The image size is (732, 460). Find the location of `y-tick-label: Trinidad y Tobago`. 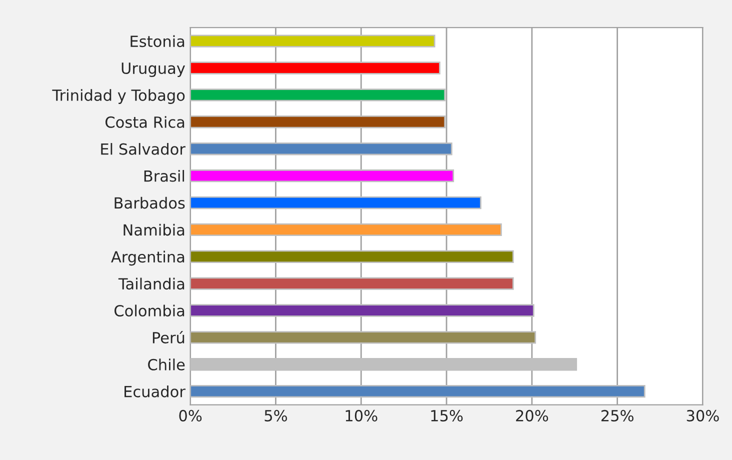

y-tick-label: Trinidad y Tobago is located at coordinates (118, 96).